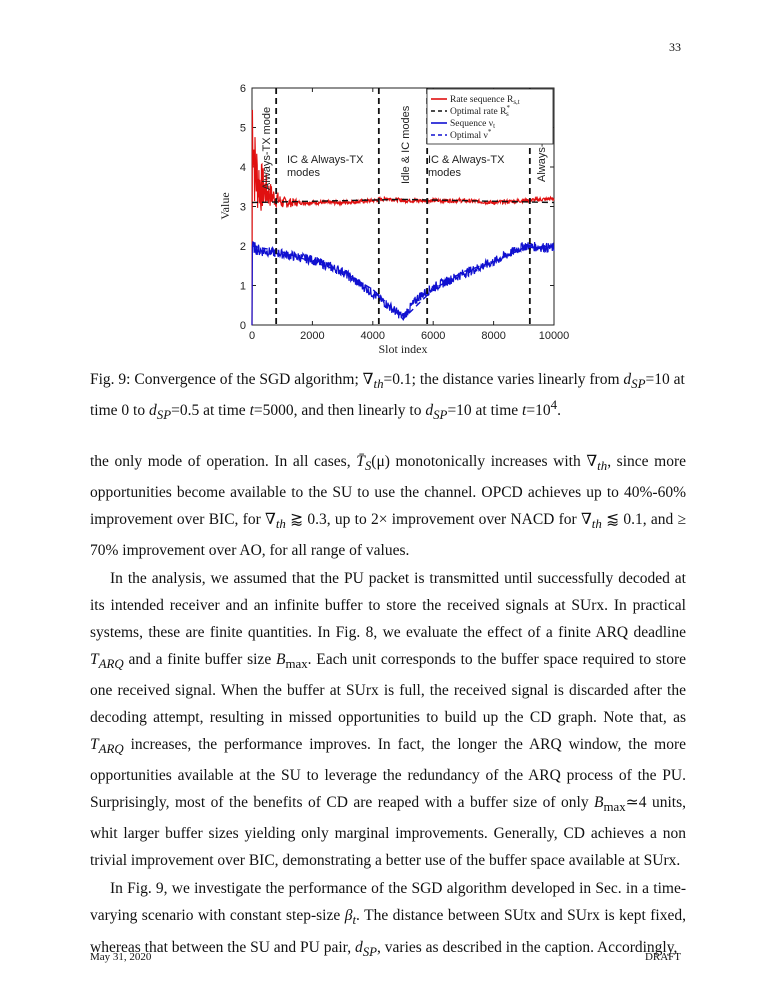 Image resolution: width=773 pixels, height=1000 pixels. Describe the element at coordinates (466, 160) in the screenshot. I see `annotation-ic-always-tx-right-1: IC & Always-TX` at that location.